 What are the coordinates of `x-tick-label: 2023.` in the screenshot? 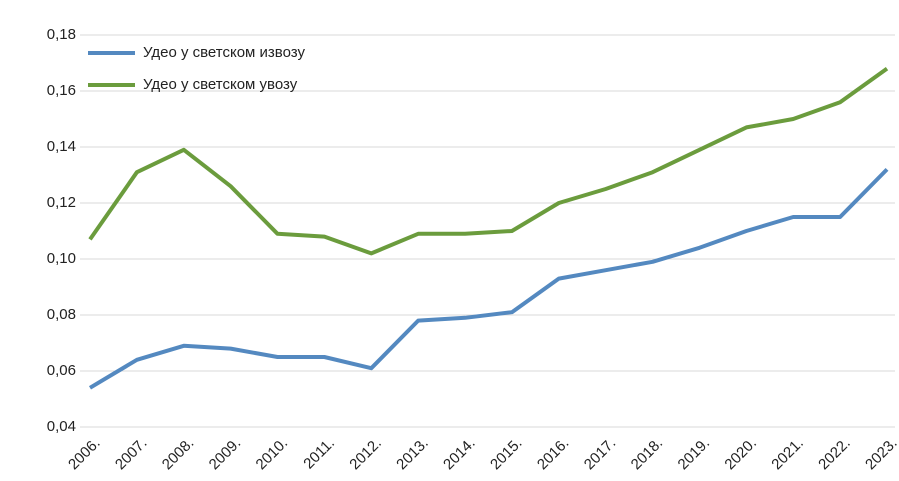 It's located at (880, 454).